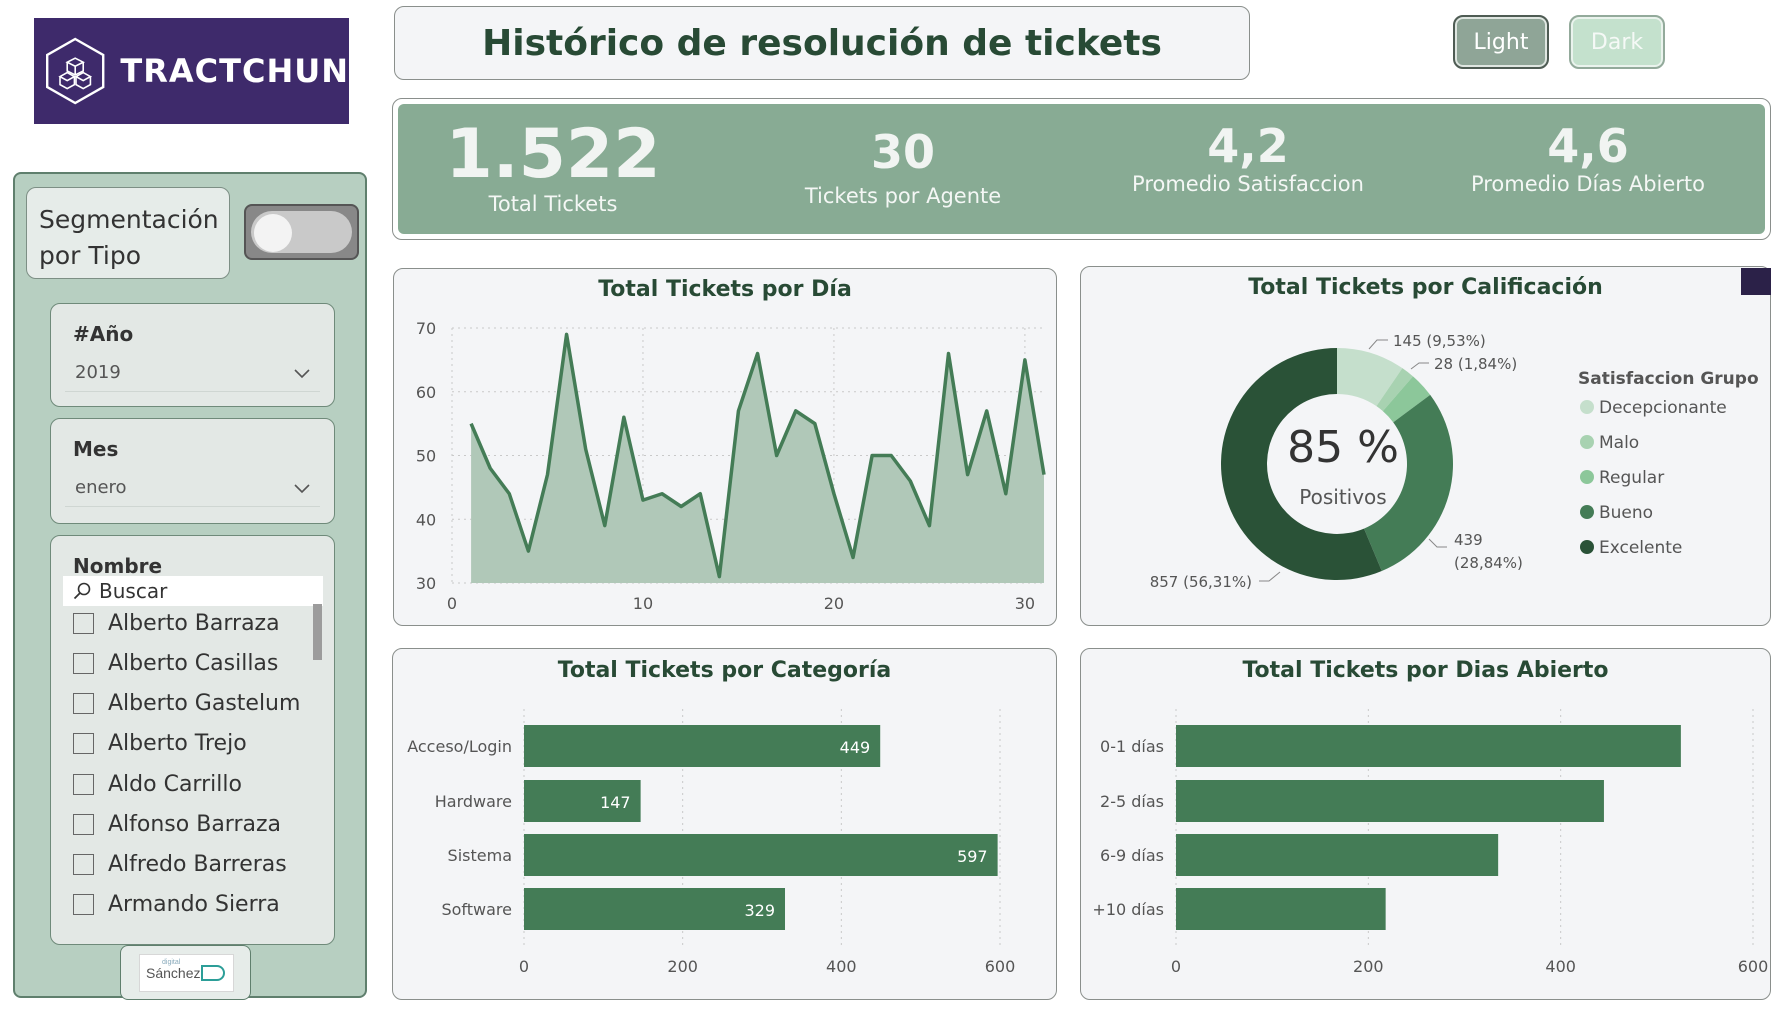 The image size is (1787, 1011). I want to click on chart-title: Total Tickets por Día, so click(725, 289).